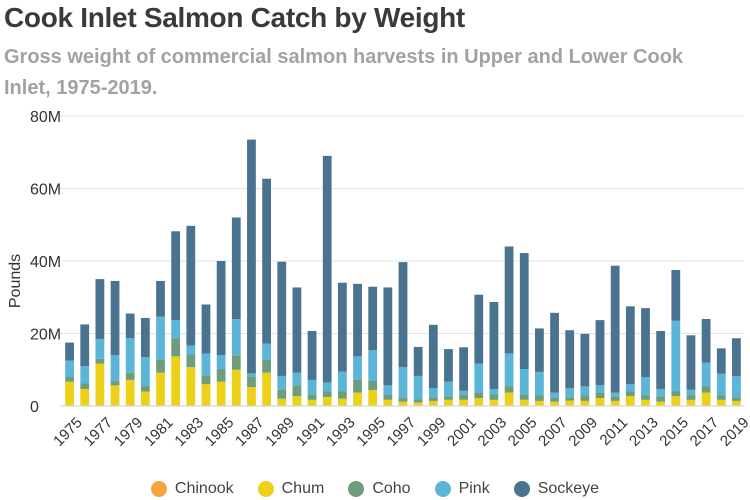  I want to click on legend-label: Chinook, so click(204, 488).